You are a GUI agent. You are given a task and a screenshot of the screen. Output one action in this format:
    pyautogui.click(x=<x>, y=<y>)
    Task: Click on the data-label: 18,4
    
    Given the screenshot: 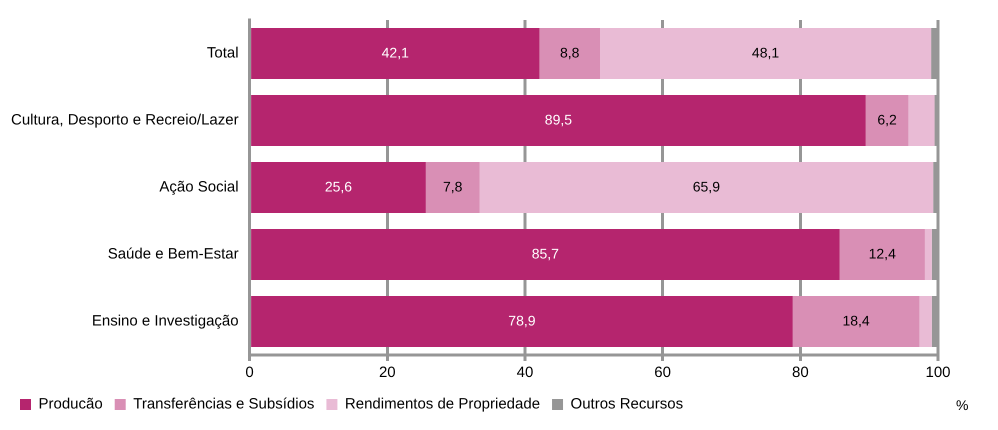 What is the action you would take?
    pyautogui.click(x=856, y=320)
    